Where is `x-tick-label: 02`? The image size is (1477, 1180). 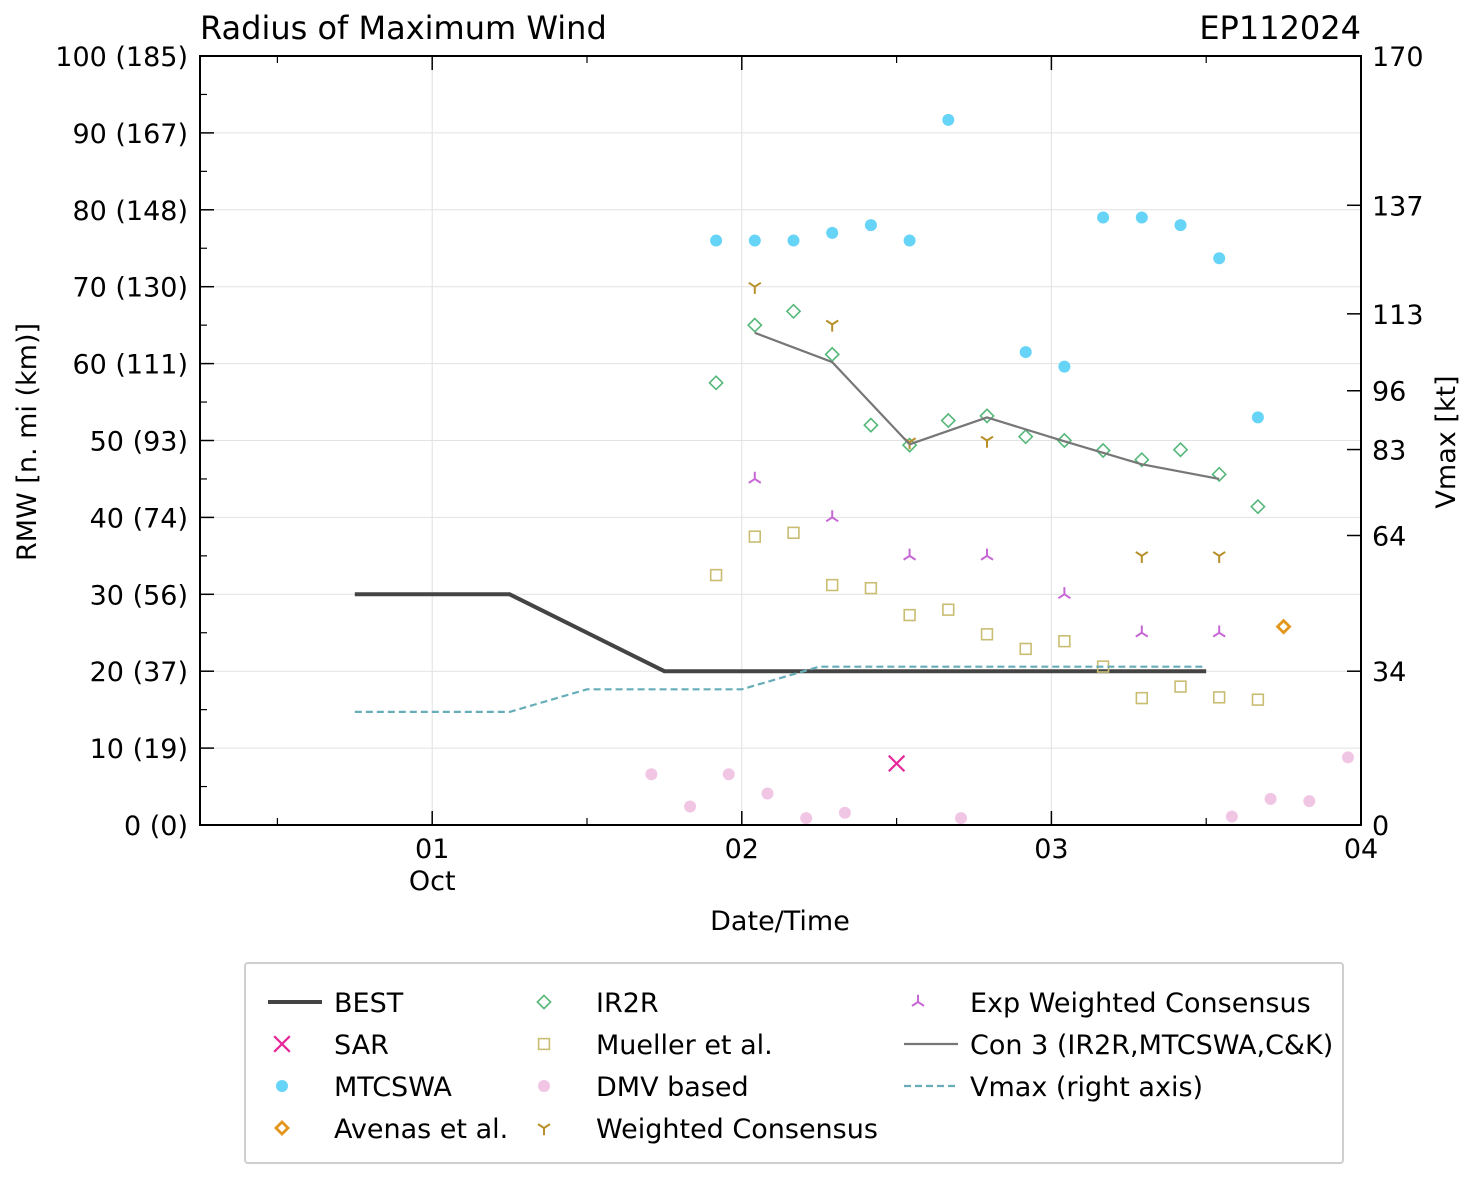 x-tick-label: 02 is located at coordinates (742, 849).